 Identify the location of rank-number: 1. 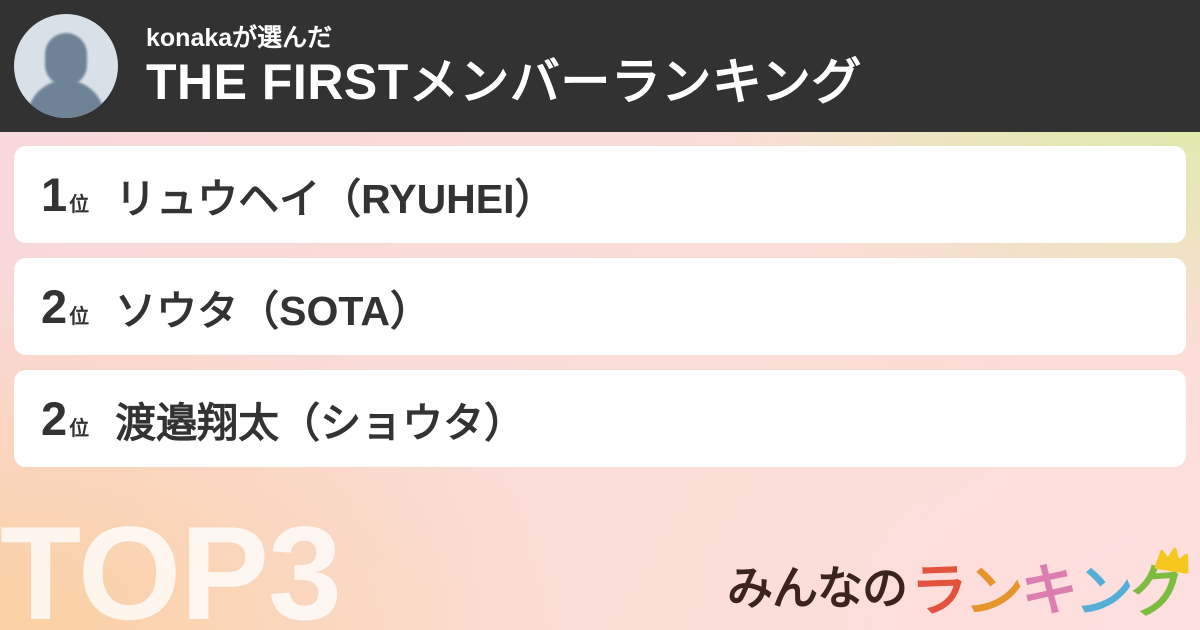
(54, 194).